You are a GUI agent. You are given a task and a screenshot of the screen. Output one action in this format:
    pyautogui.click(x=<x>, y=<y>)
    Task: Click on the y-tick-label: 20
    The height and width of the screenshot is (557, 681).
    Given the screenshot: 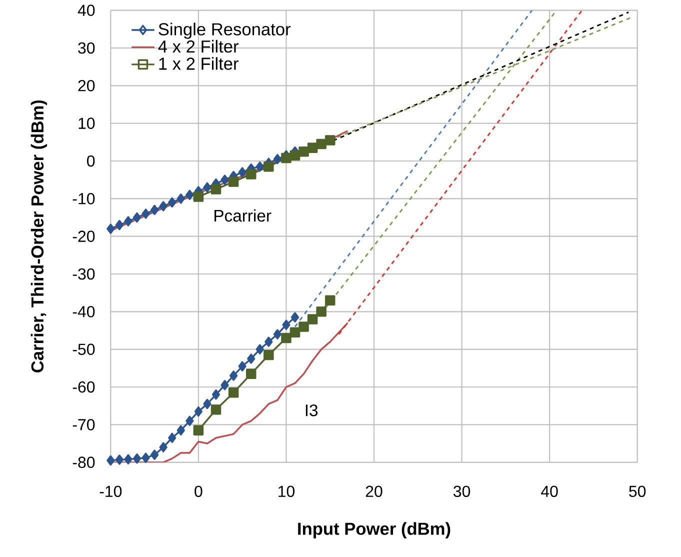 What is the action you would take?
    pyautogui.click(x=86, y=86)
    